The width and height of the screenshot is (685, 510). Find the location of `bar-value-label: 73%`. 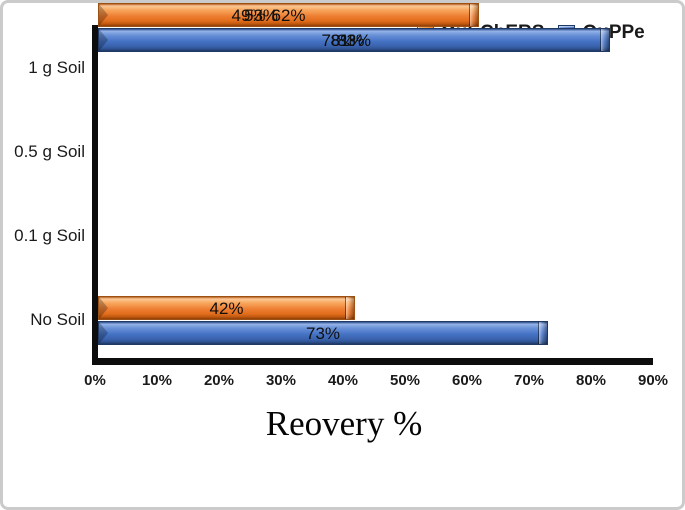

bar-value-label: 73% is located at coordinates (323, 333).